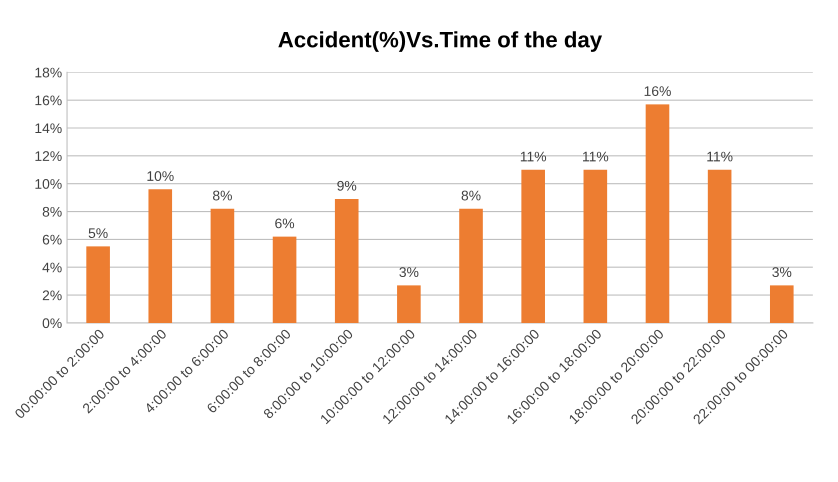 The height and width of the screenshot is (482, 838). What do you see at coordinates (440, 41) in the screenshot?
I see `chart-title: Accident(%)Vs.Time of the day` at bounding box center [440, 41].